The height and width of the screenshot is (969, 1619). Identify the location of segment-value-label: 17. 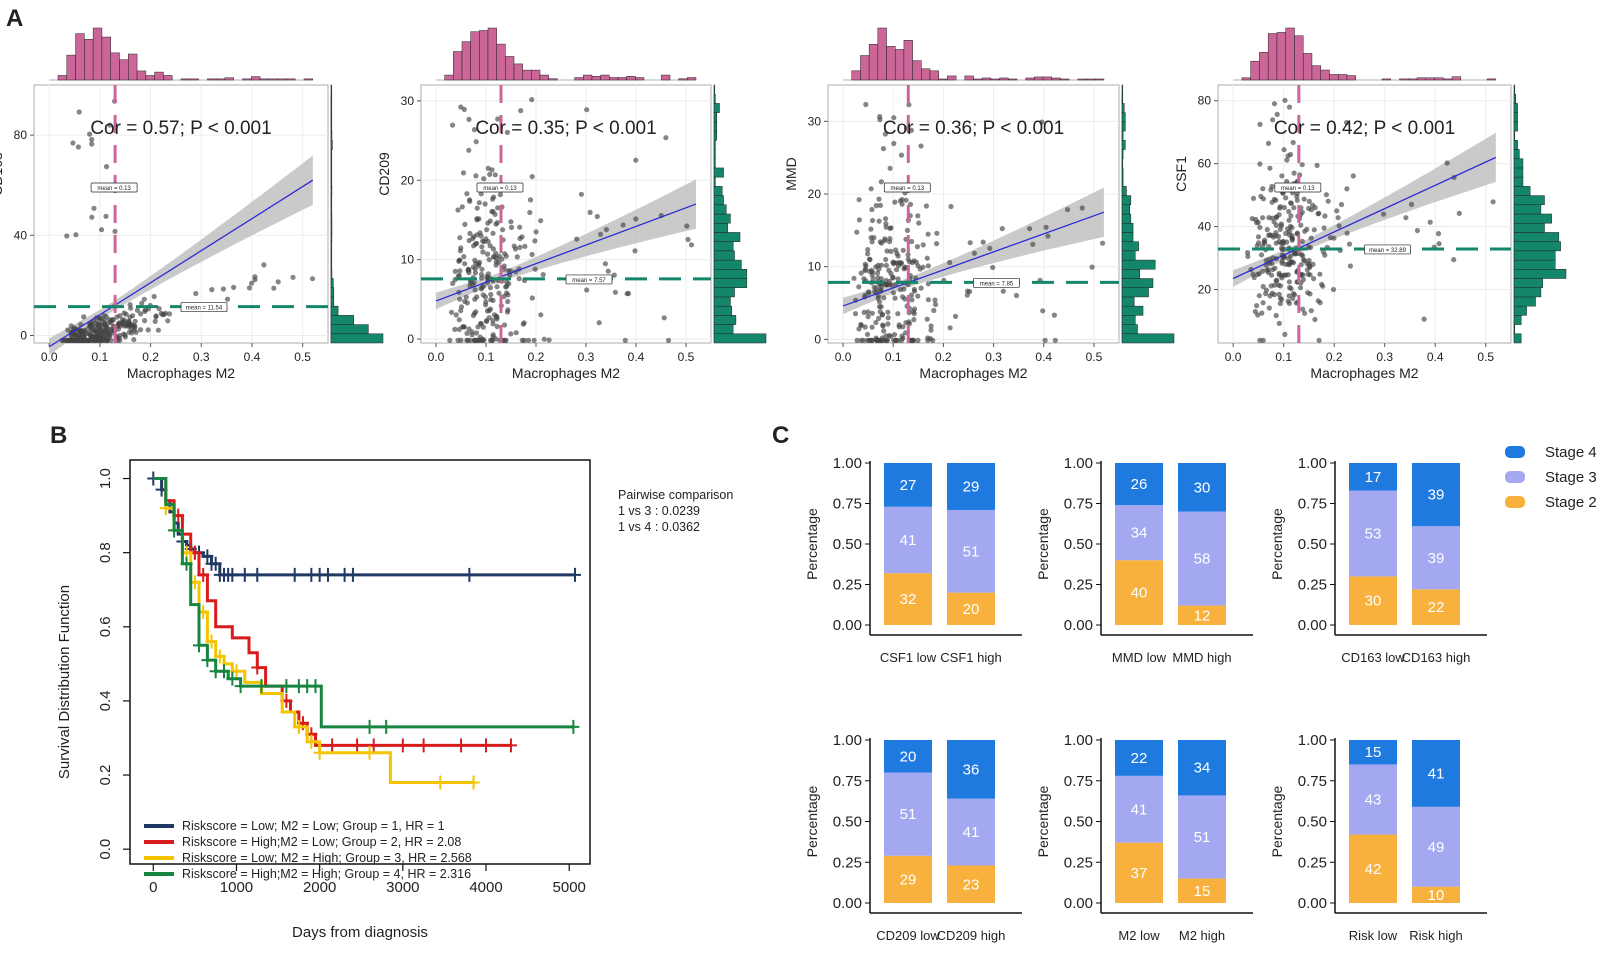
(1373, 477).